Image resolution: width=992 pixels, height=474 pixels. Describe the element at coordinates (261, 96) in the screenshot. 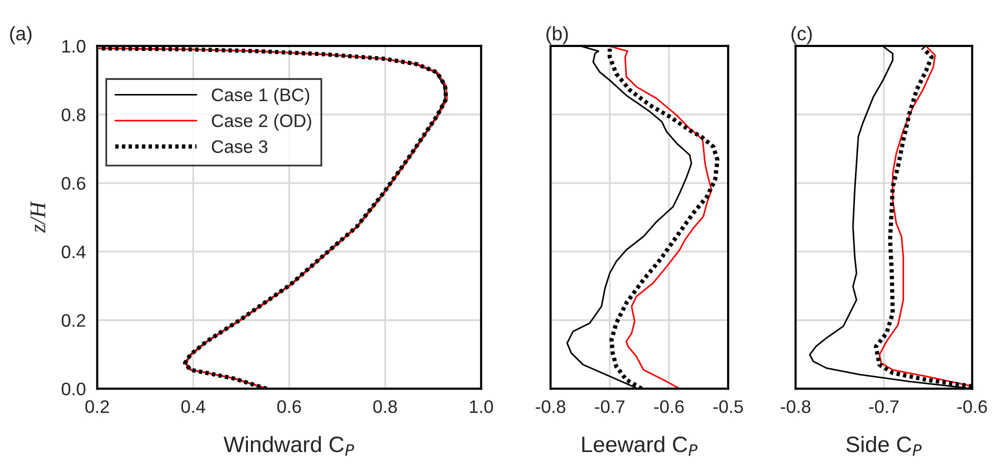

I see `legend-label: Case 1 (BC)` at that location.